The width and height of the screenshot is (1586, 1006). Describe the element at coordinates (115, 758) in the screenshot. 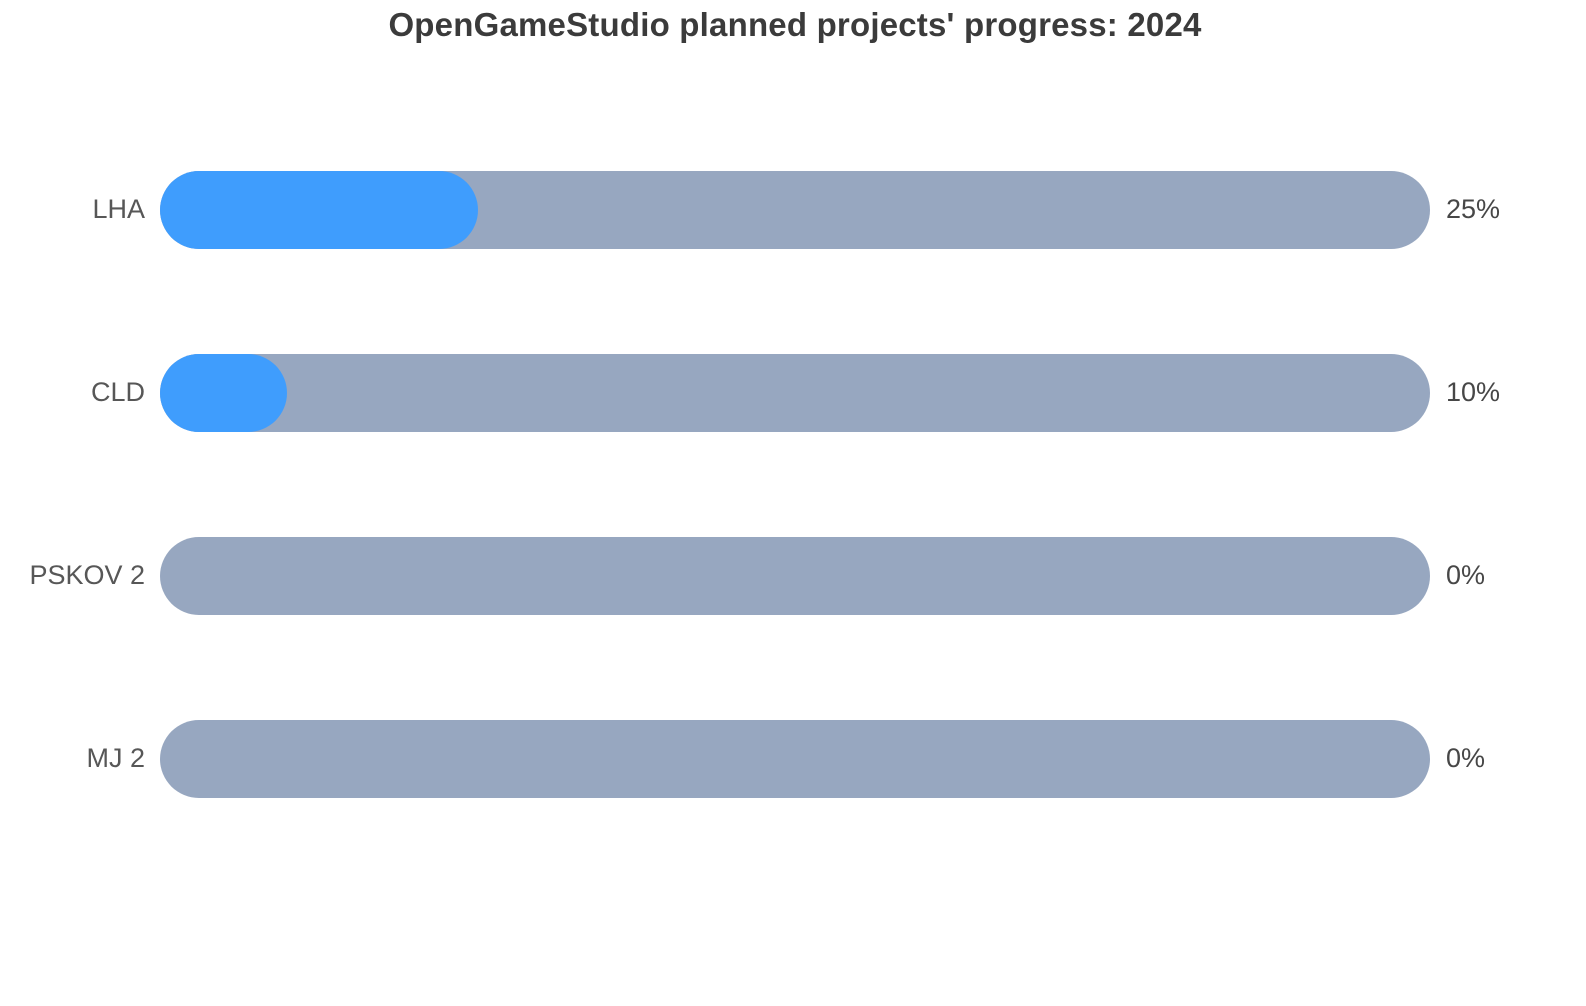

I see `bar-label-mj2: MJ 2` at that location.